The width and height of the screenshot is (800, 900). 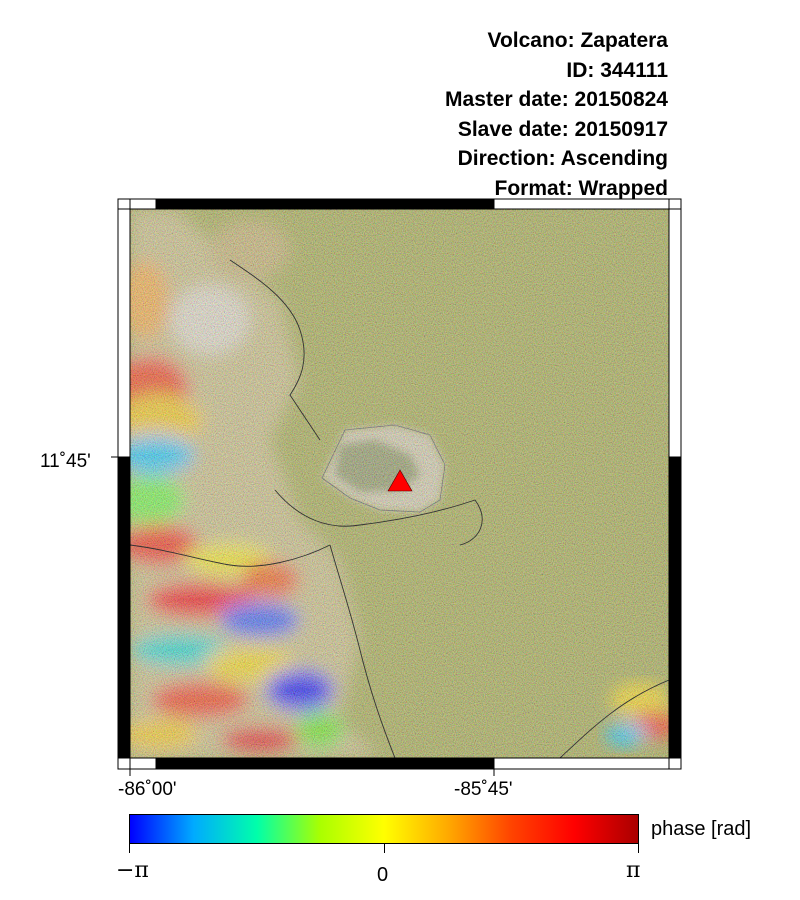 What do you see at coordinates (147, 789) in the screenshot?
I see `longitude-tick-label-west: -86˚00'` at bounding box center [147, 789].